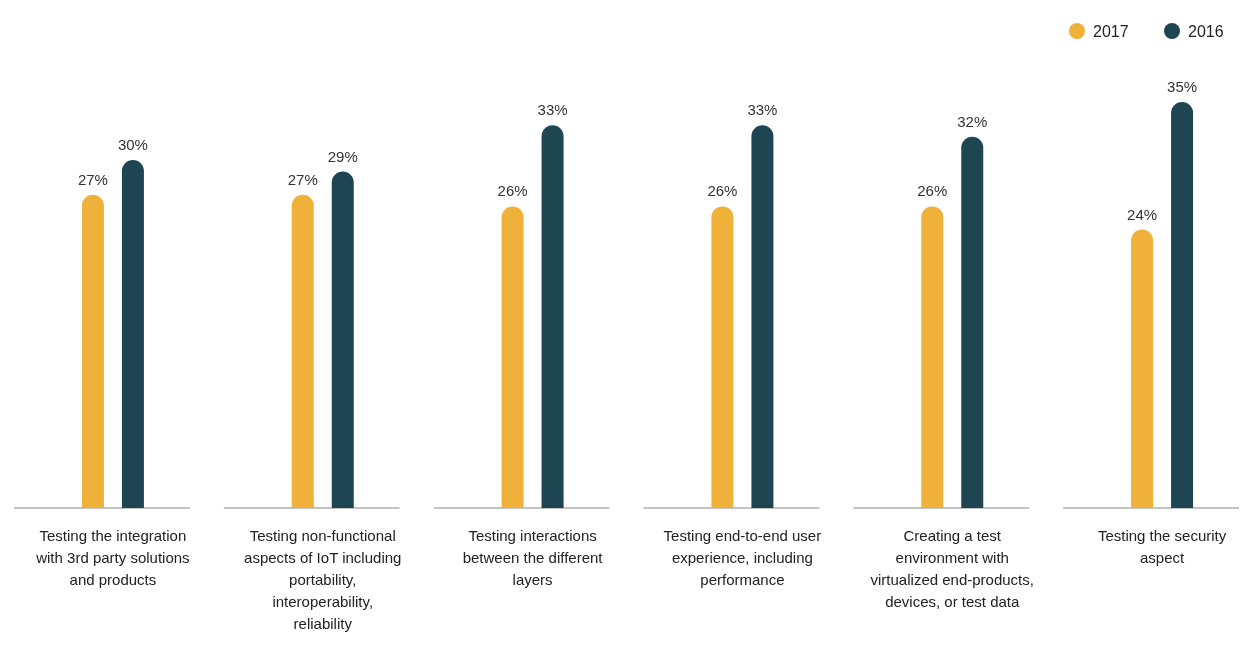 This screenshot has height=658, width=1259. I want to click on legend-label: 2016, so click(1206, 31).